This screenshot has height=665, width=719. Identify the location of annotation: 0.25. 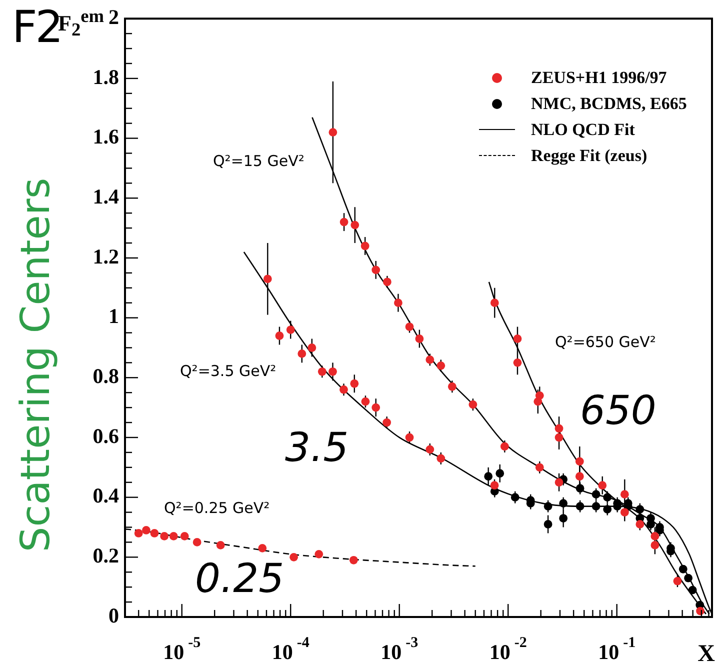
(239, 579).